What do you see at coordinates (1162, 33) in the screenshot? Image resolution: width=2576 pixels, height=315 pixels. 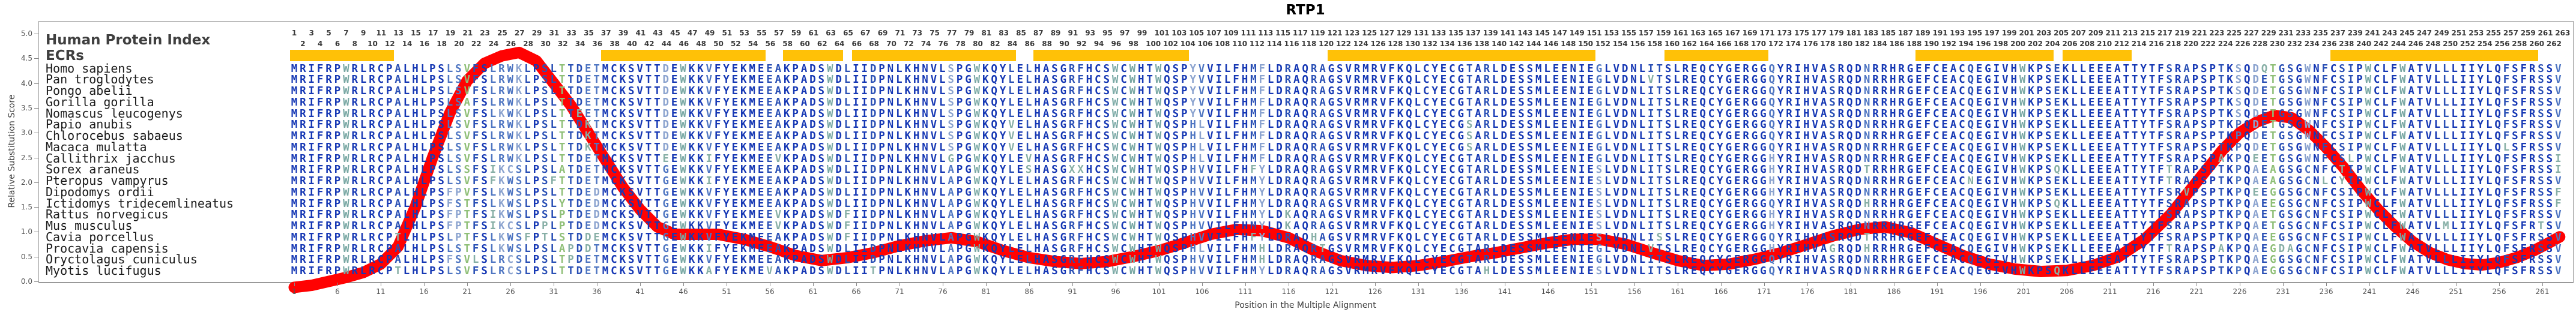 I see `column-number: 101` at bounding box center [1162, 33].